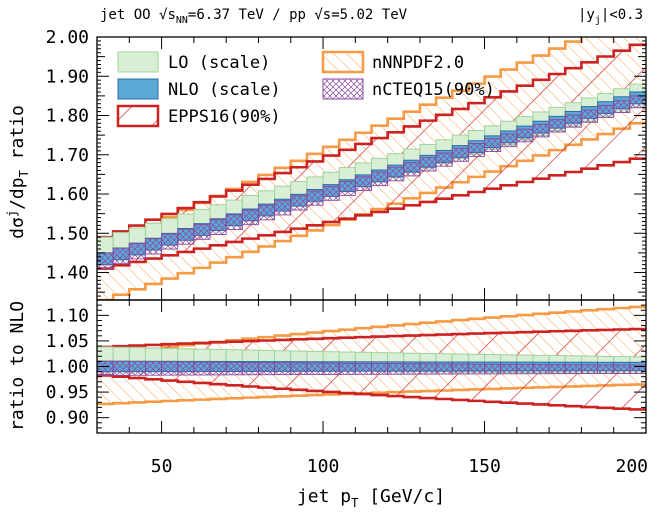 The width and height of the screenshot is (667, 512). Describe the element at coordinates (17, 366) in the screenshot. I see `bottom-y-axis-label: ratio to NLO` at that location.